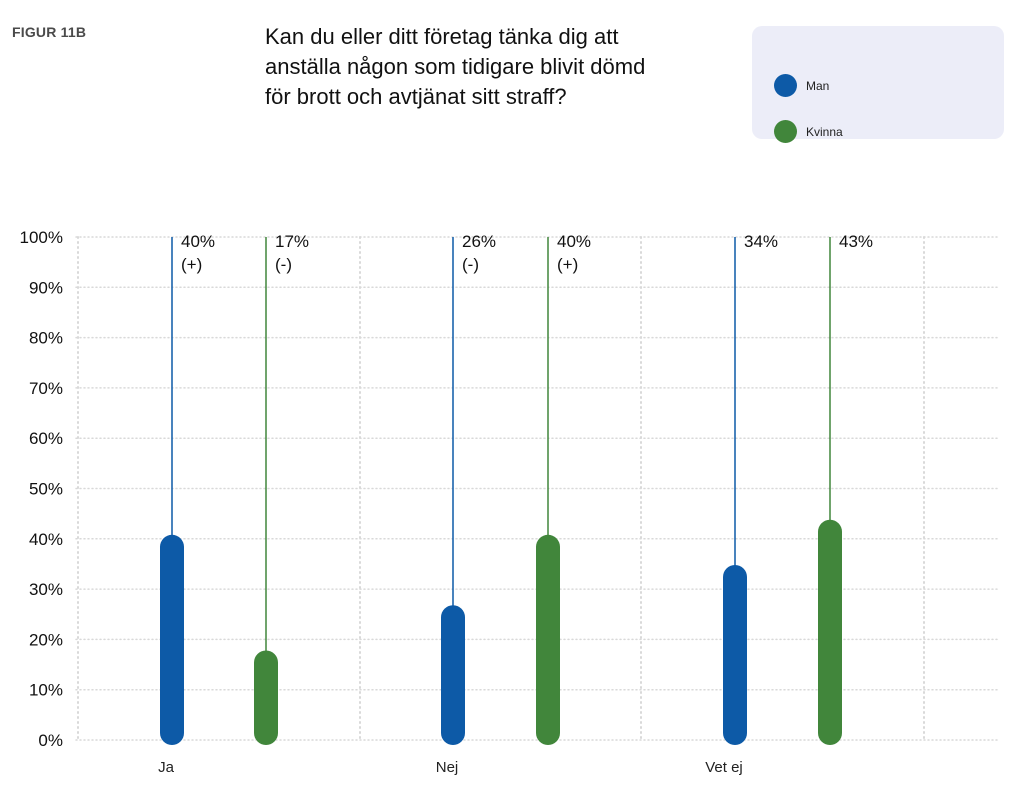 The width and height of the screenshot is (1016, 800). Describe the element at coordinates (46, 539) in the screenshot. I see `y-tick-label: 40%` at that location.